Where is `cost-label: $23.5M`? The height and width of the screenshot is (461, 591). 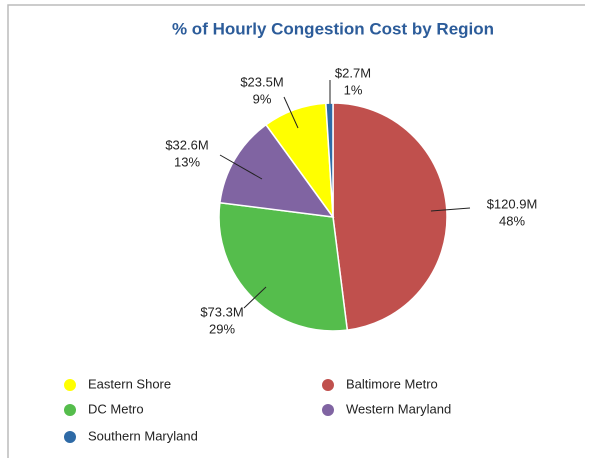 cost-label: $23.5M is located at coordinates (261, 81).